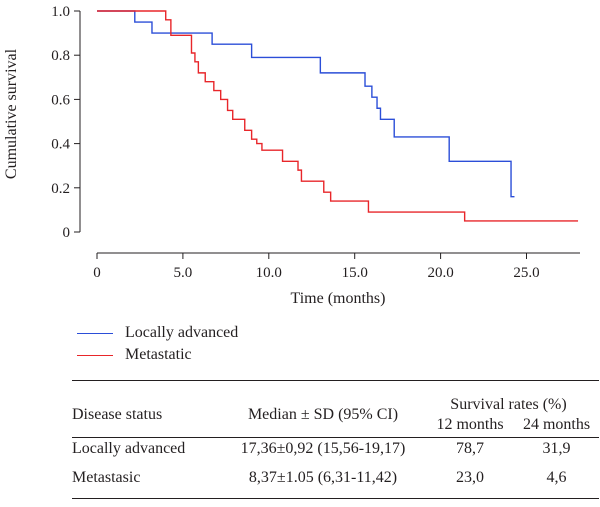  I want to click on y-tick-label: 0.6, so click(60, 100).